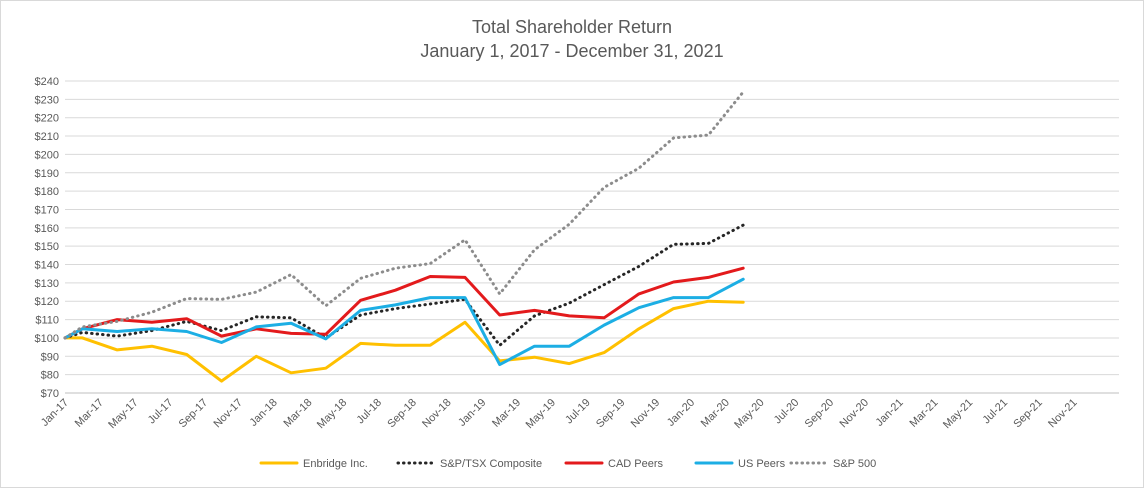  Describe the element at coordinates (402, 414) in the screenshot. I see `x-tick-label: Sep-18` at that location.